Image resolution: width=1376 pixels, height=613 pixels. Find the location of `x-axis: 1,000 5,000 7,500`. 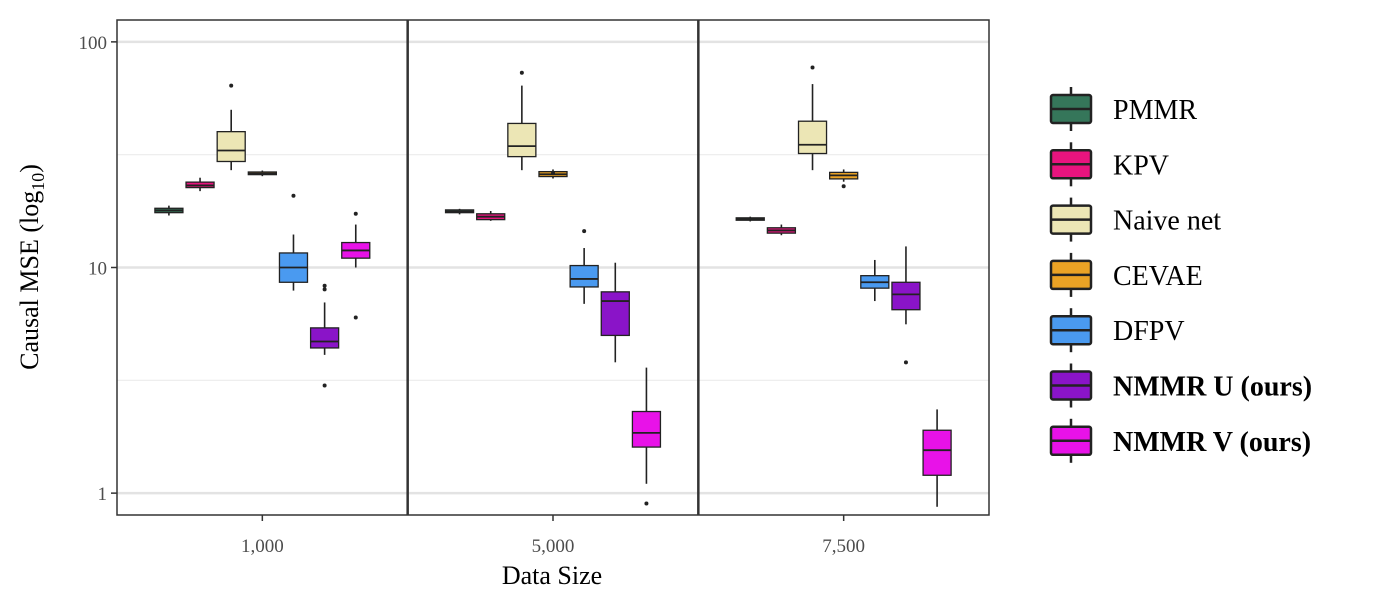

x-axis: 1,000 5,000 7,500 is located at coordinates (553, 536).